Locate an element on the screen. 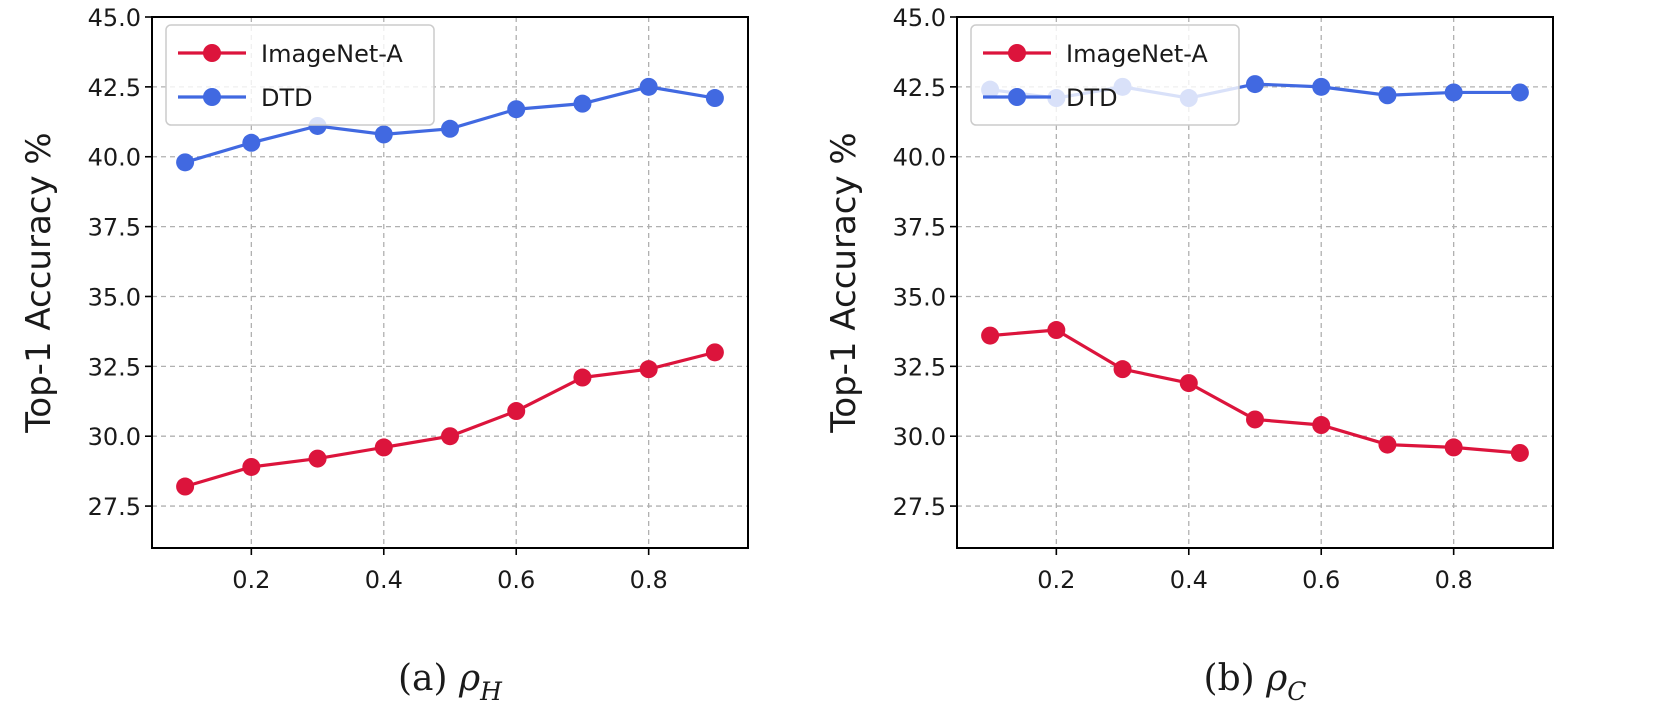 Image resolution: width=1662 pixels, height=708 pixels. caption-prefix: (a) is located at coordinates (428, 678).